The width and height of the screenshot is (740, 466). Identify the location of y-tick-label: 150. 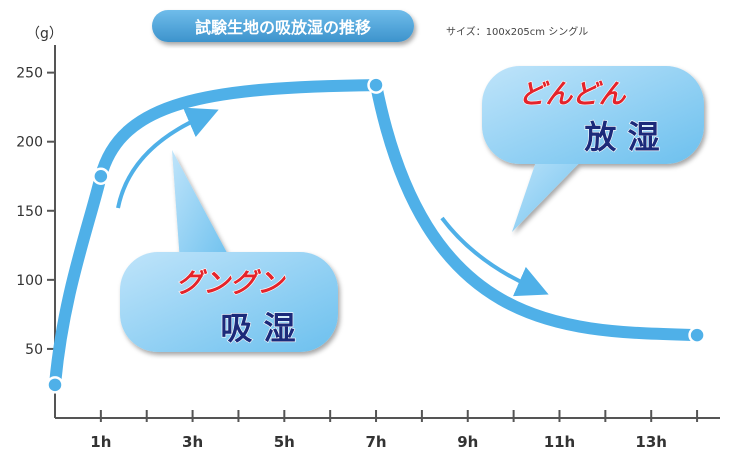
(29, 212).